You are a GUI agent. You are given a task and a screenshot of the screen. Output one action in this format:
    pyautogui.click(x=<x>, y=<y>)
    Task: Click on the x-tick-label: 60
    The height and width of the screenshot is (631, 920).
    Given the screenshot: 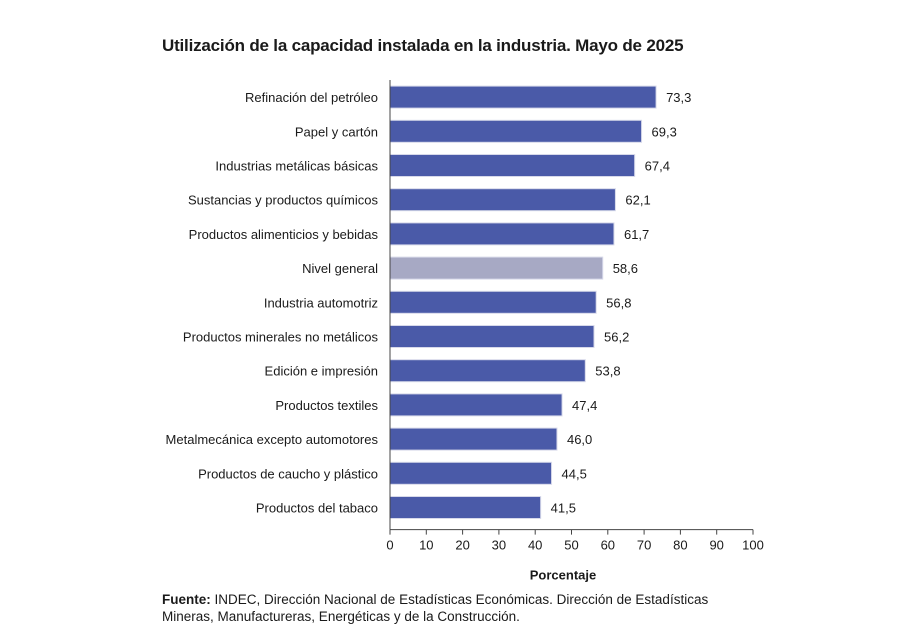 What is the action you would take?
    pyautogui.click(x=608, y=545)
    